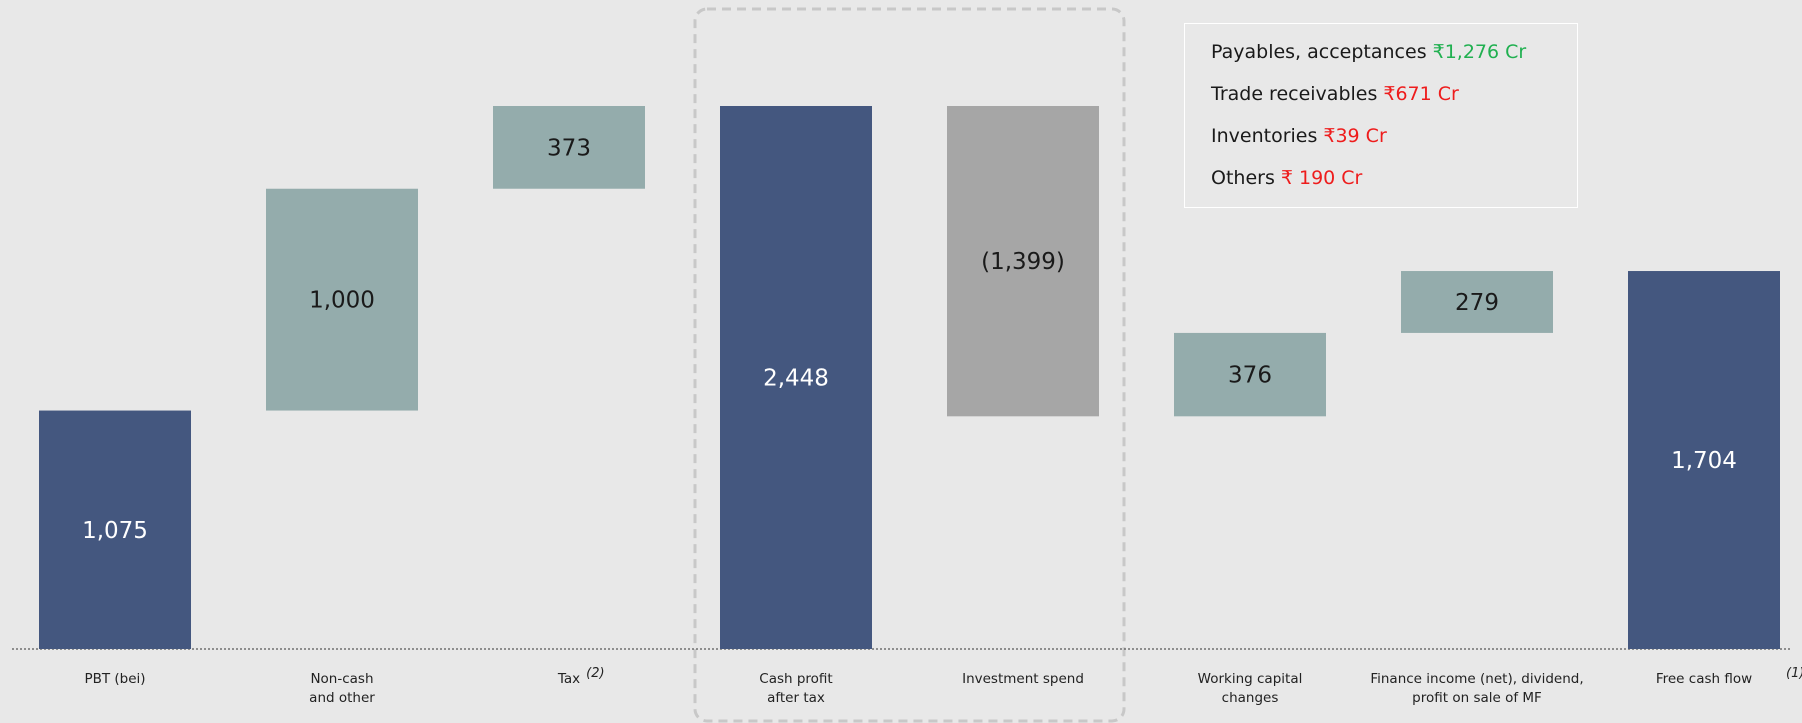 Image resolution: width=1802 pixels, height=723 pixels. I want to click on wc-value: ₹671 Cr, so click(1421, 94).